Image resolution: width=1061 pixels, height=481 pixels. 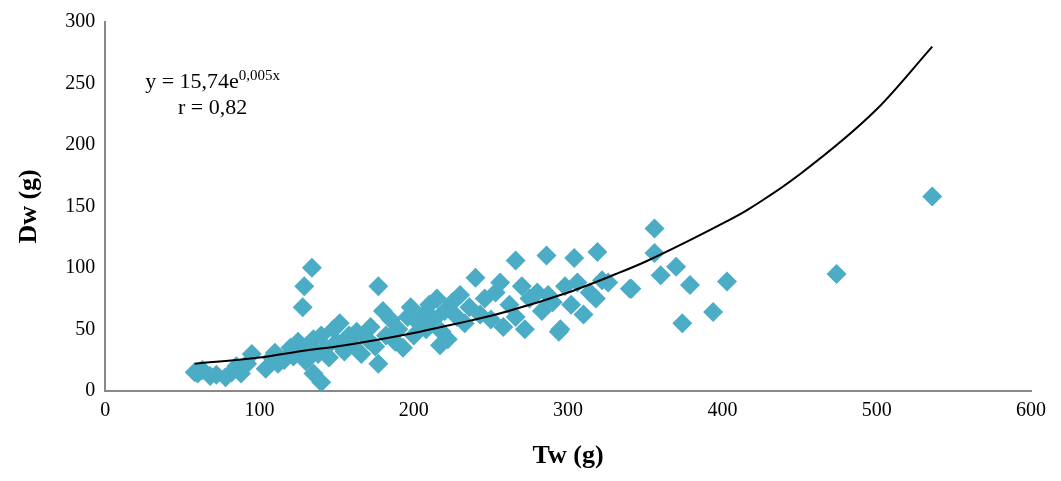 What do you see at coordinates (568, 409) in the screenshot?
I see `x-tick-label: 300` at bounding box center [568, 409].